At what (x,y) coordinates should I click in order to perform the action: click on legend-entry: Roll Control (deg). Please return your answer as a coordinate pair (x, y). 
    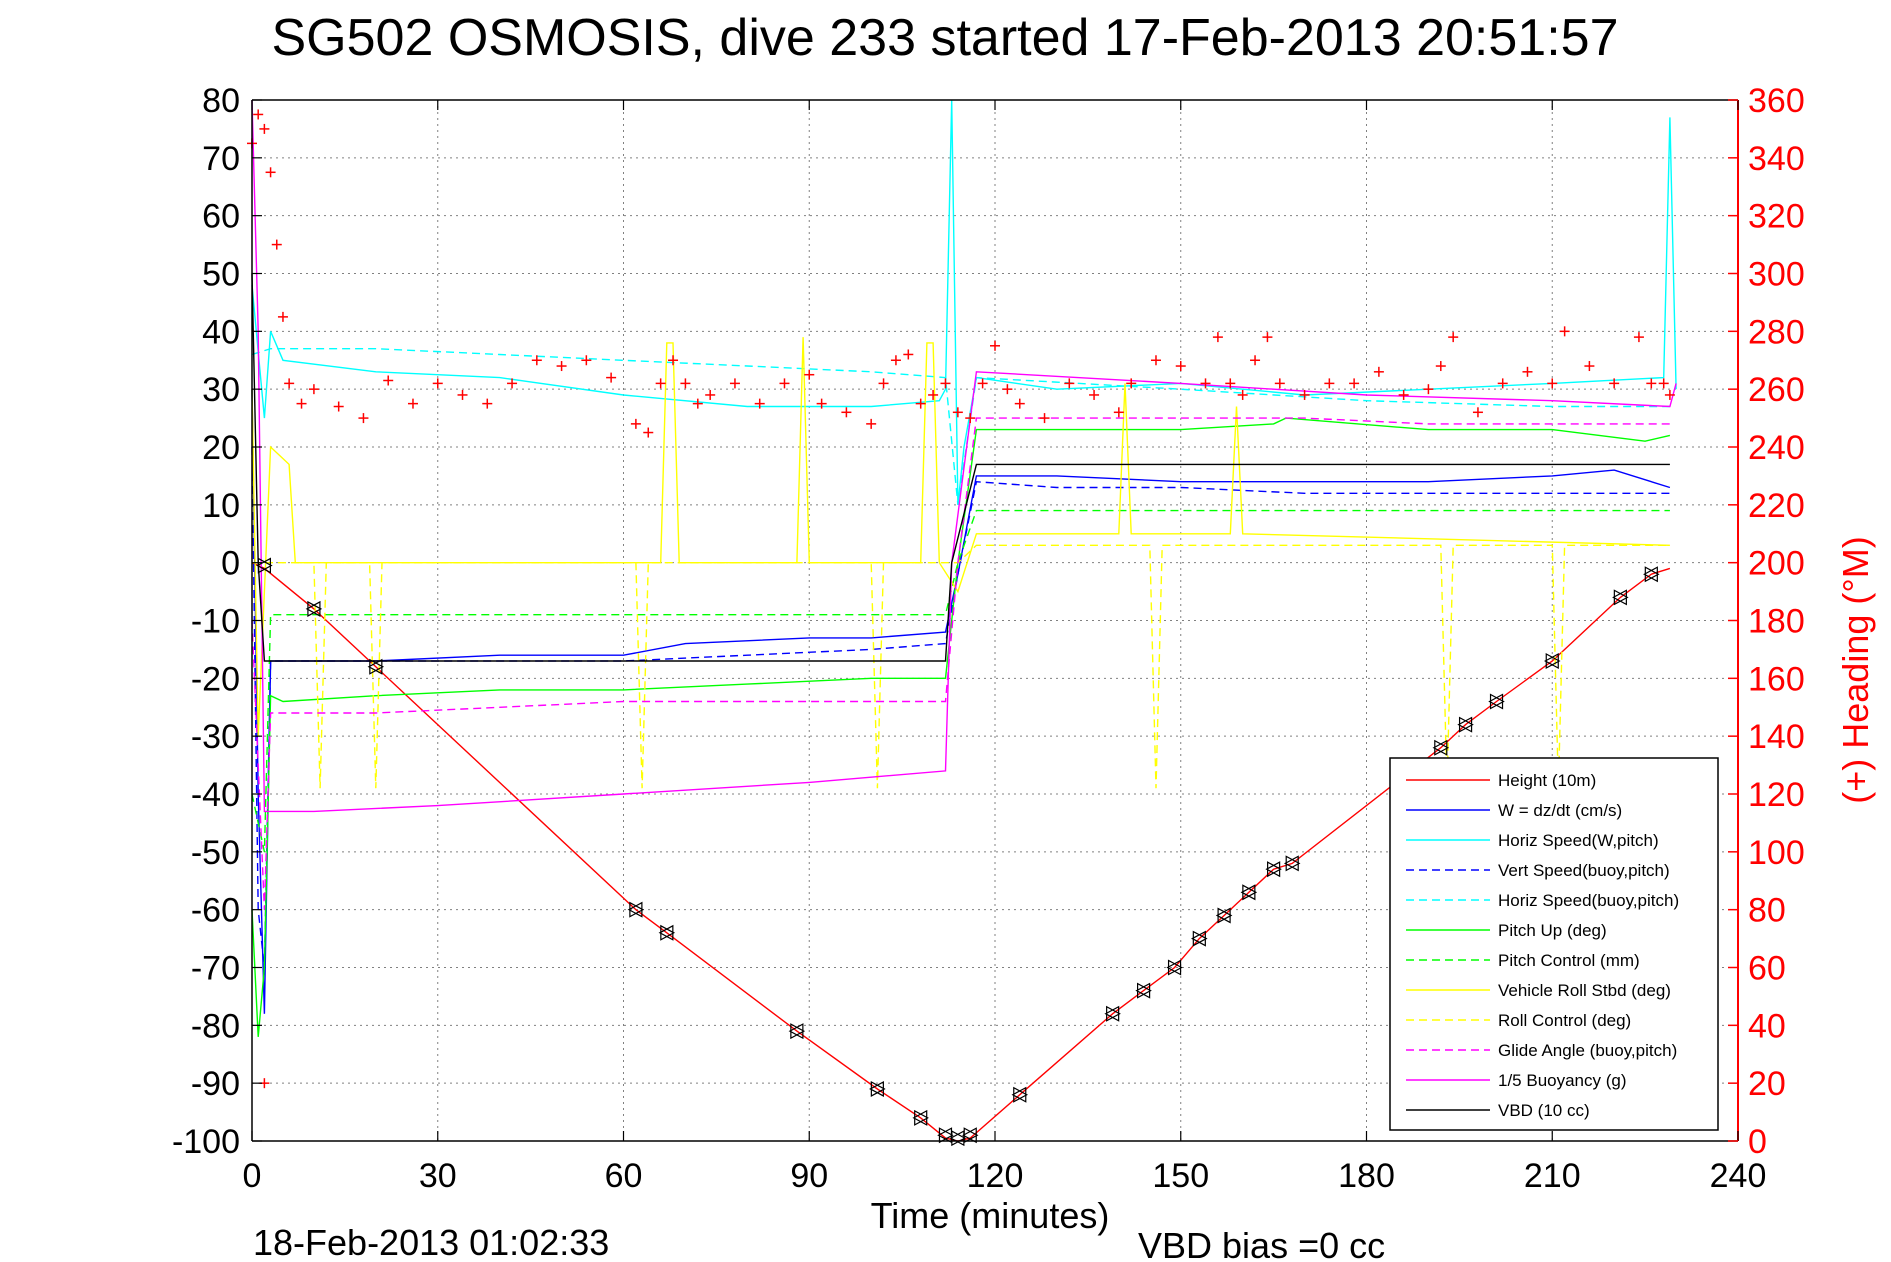
    Looking at the image, I should click on (1518, 1020).